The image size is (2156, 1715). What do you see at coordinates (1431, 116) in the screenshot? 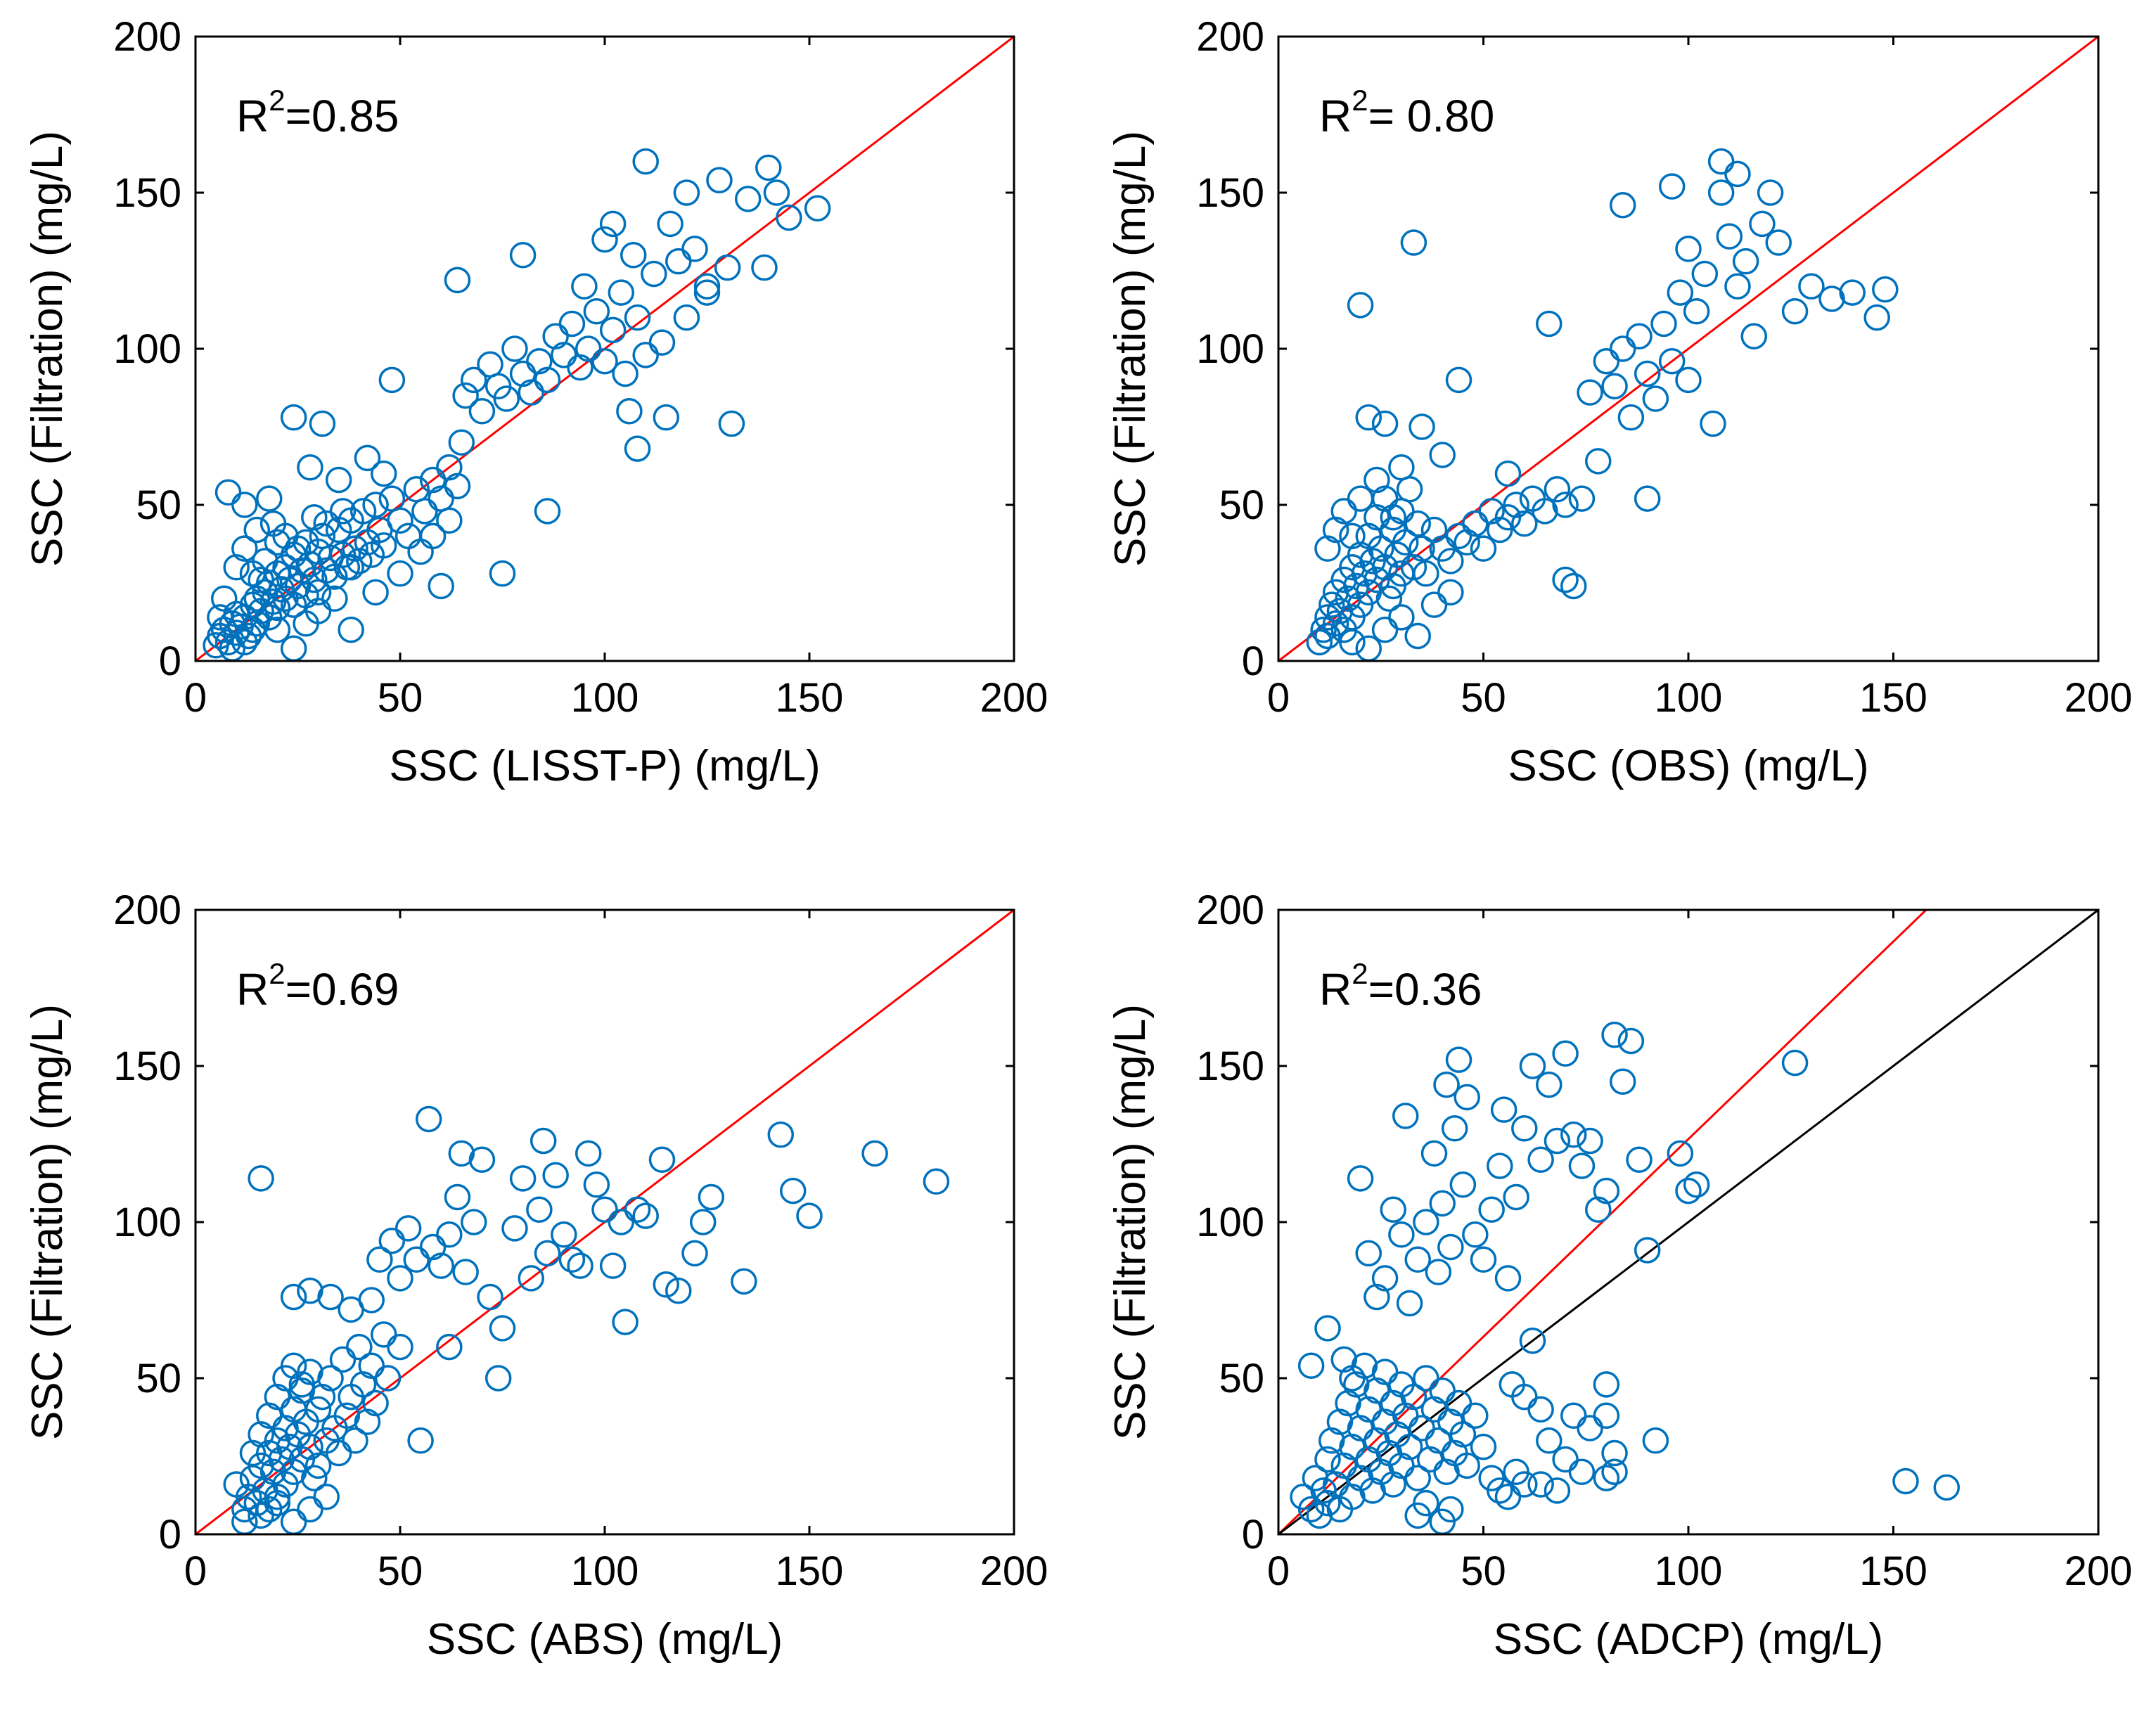
I see `r-squared-value: = 0.80` at bounding box center [1431, 116].